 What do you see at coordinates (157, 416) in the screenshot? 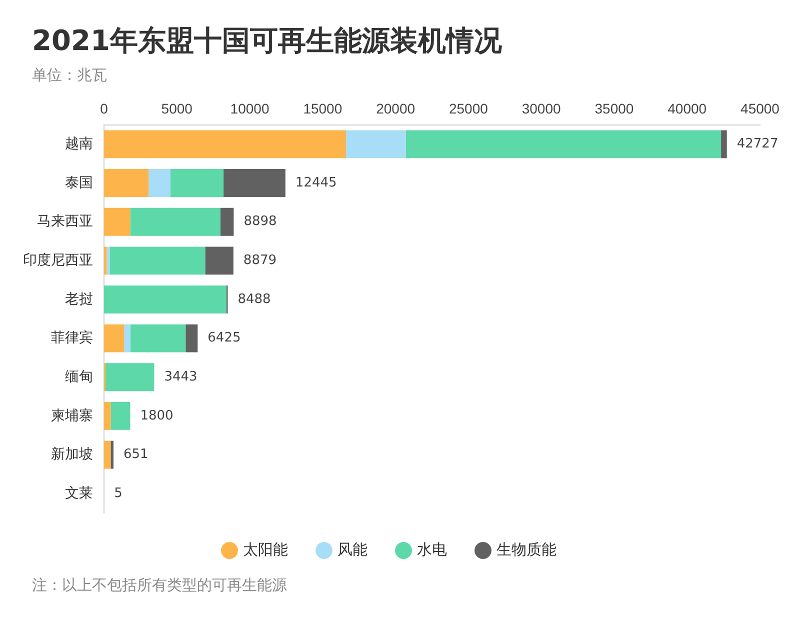
I see `total-label: 1800` at bounding box center [157, 416].